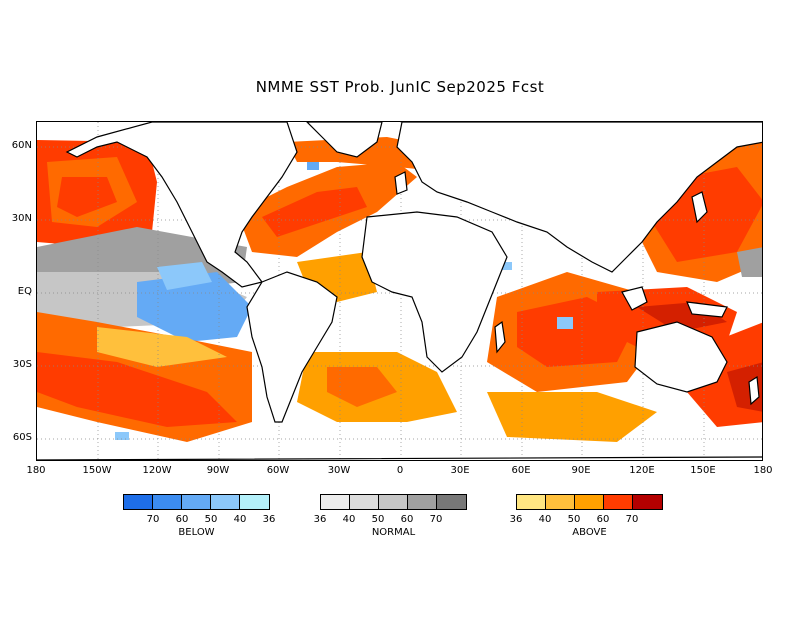 Image resolution: width=800 pixels, height=618 pixels. What do you see at coordinates (754, 390) in the screenshot?
I see `new-zealand` at bounding box center [754, 390].